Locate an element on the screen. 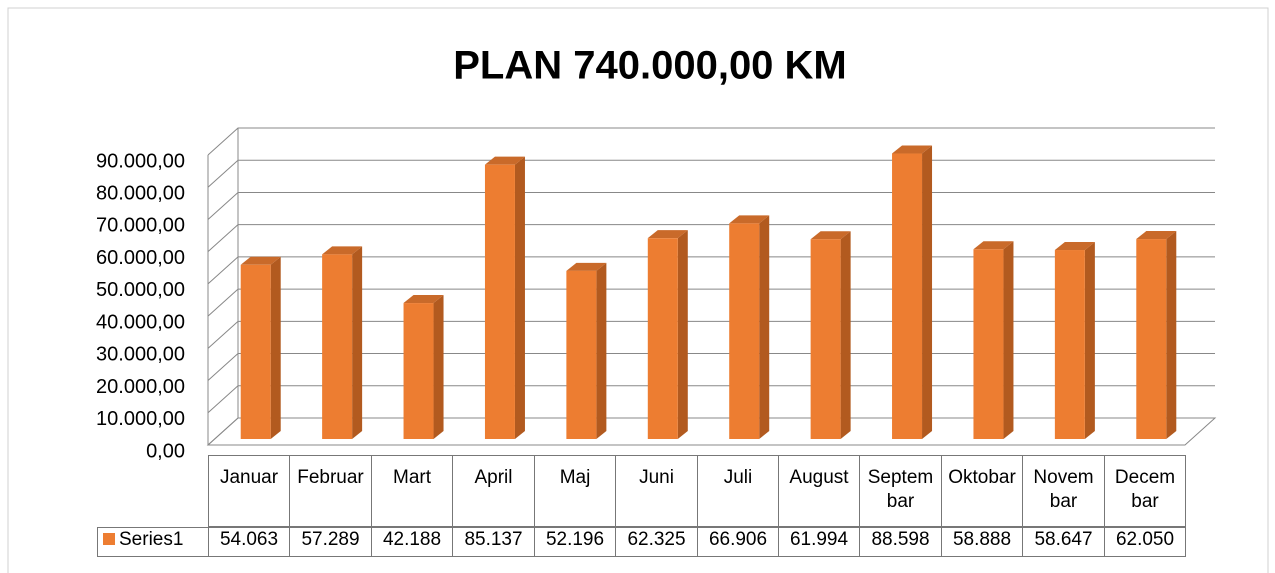  y-tick-label: 80.000,00 is located at coordinates (140, 194).